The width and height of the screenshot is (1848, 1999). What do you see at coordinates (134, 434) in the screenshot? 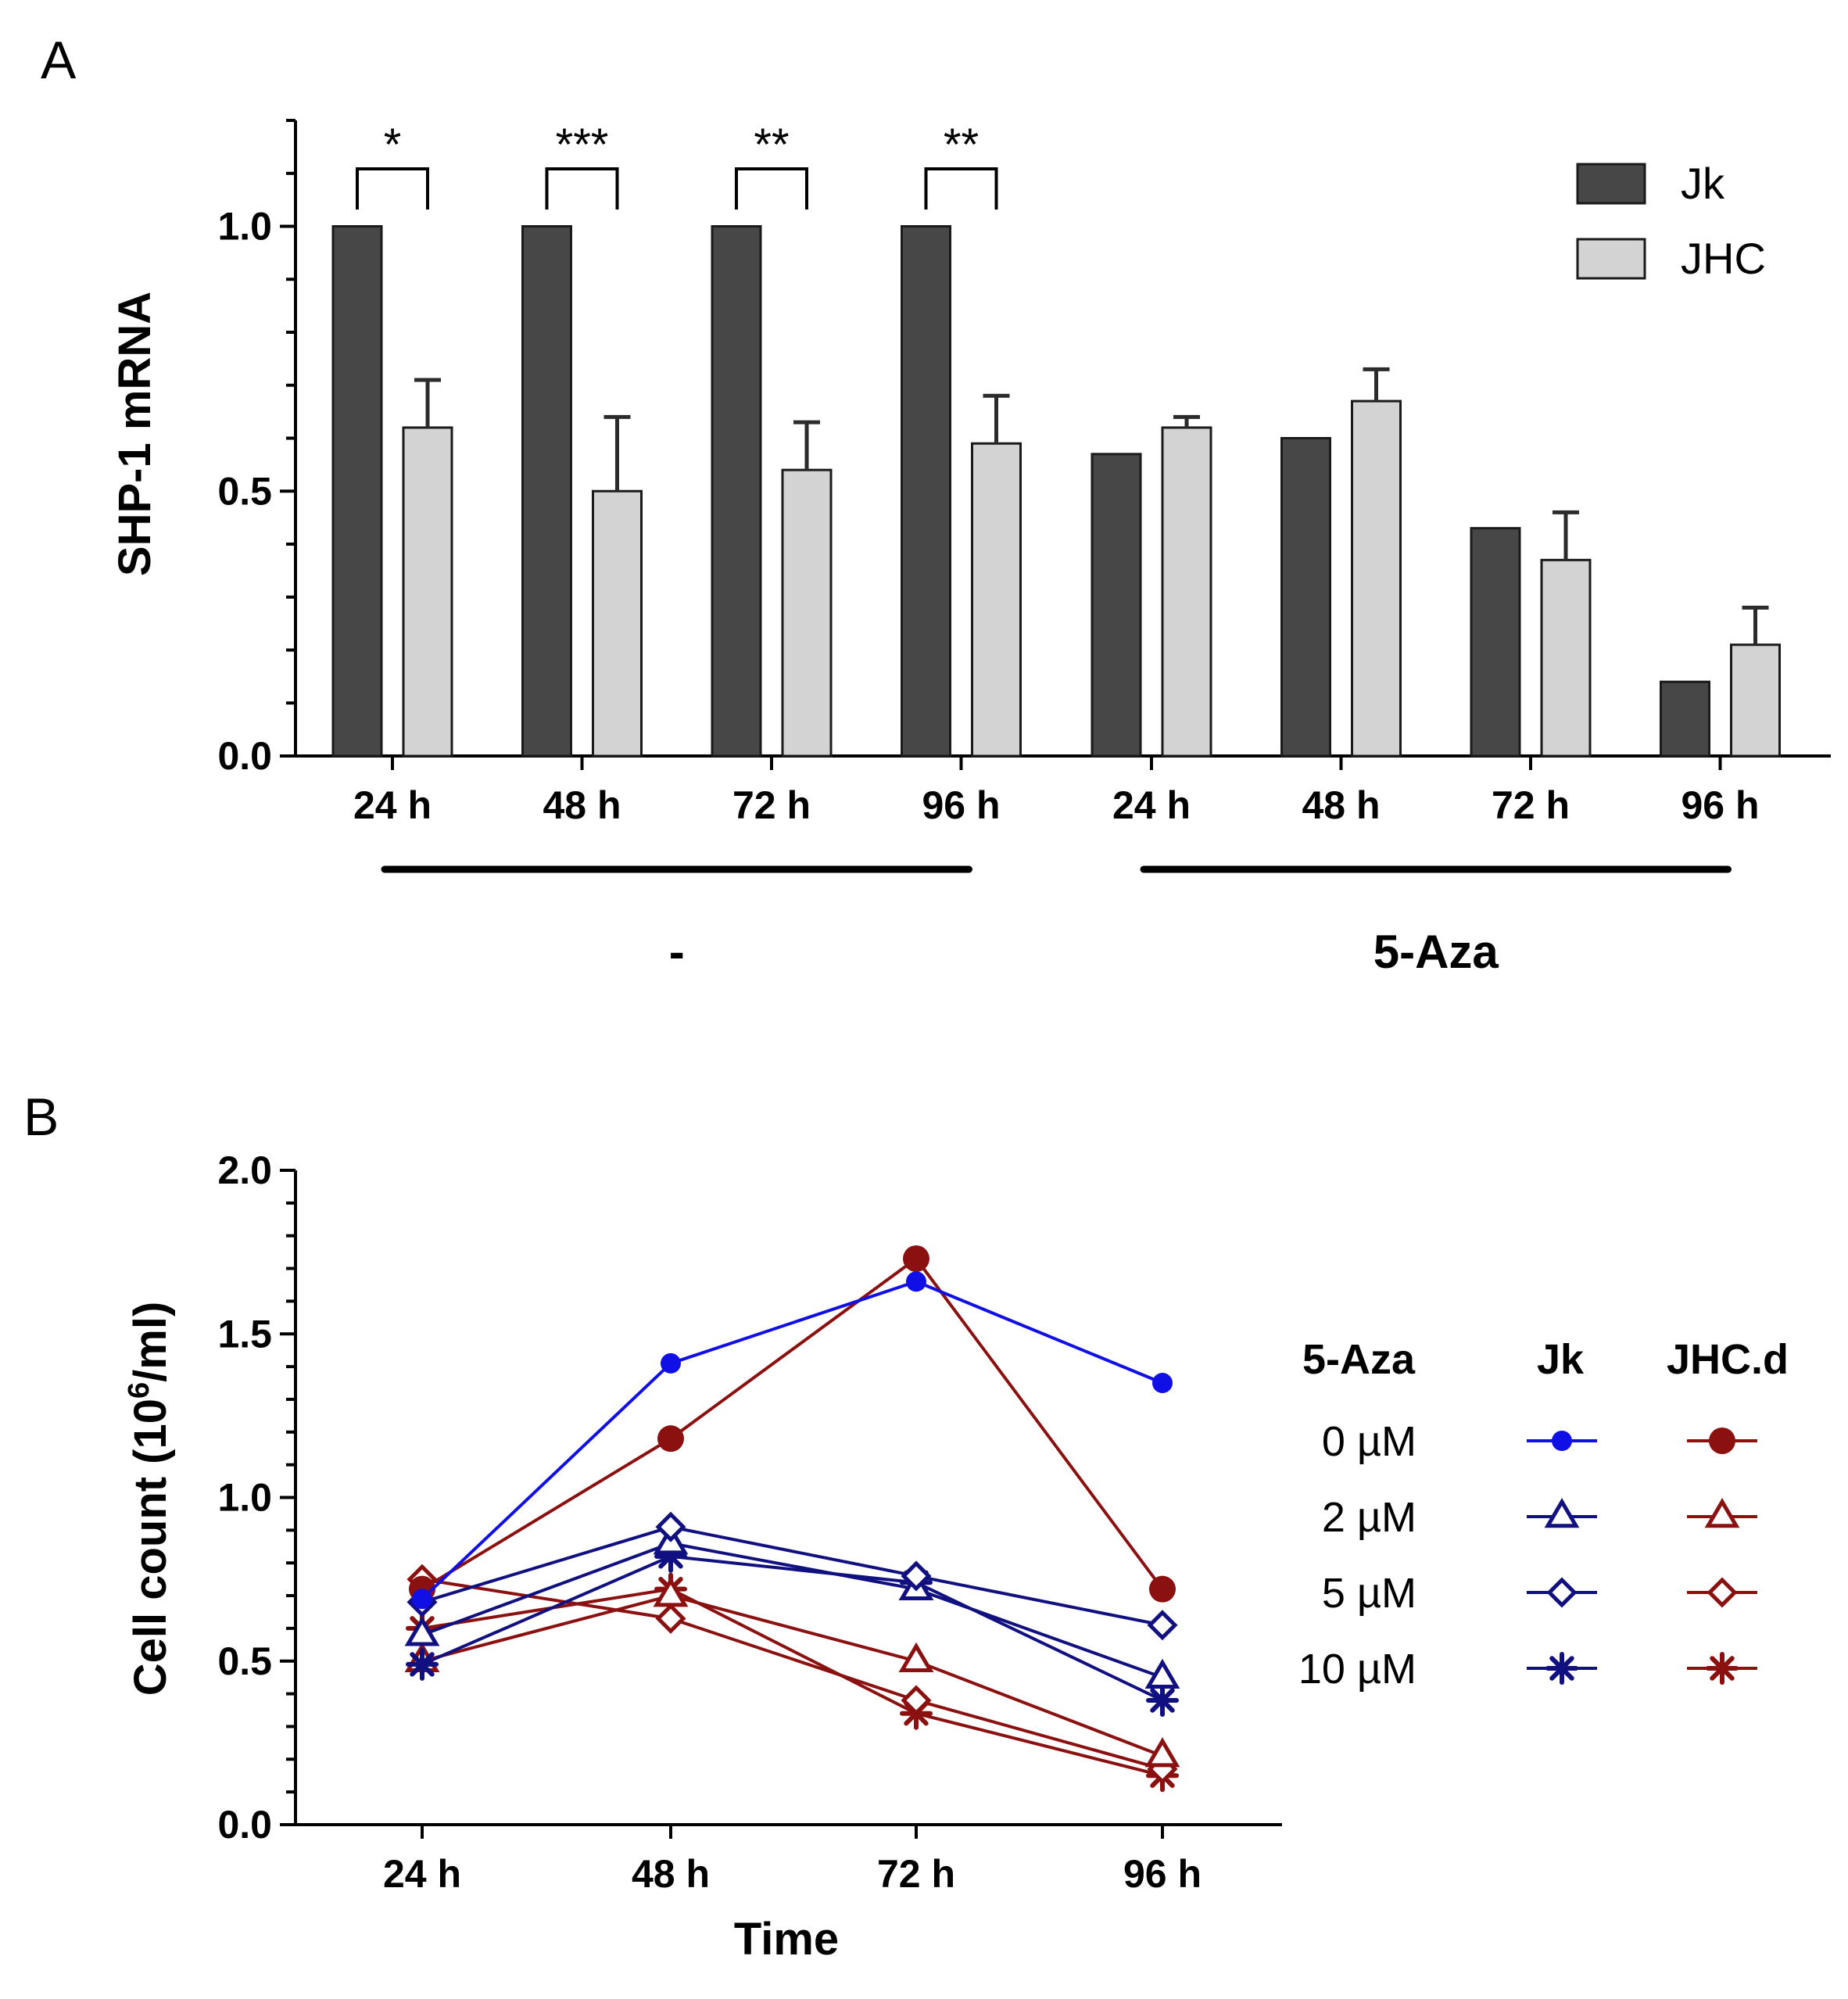
I see `panel-a-y-axis-title: SHP-1 mRNA` at bounding box center [134, 434].